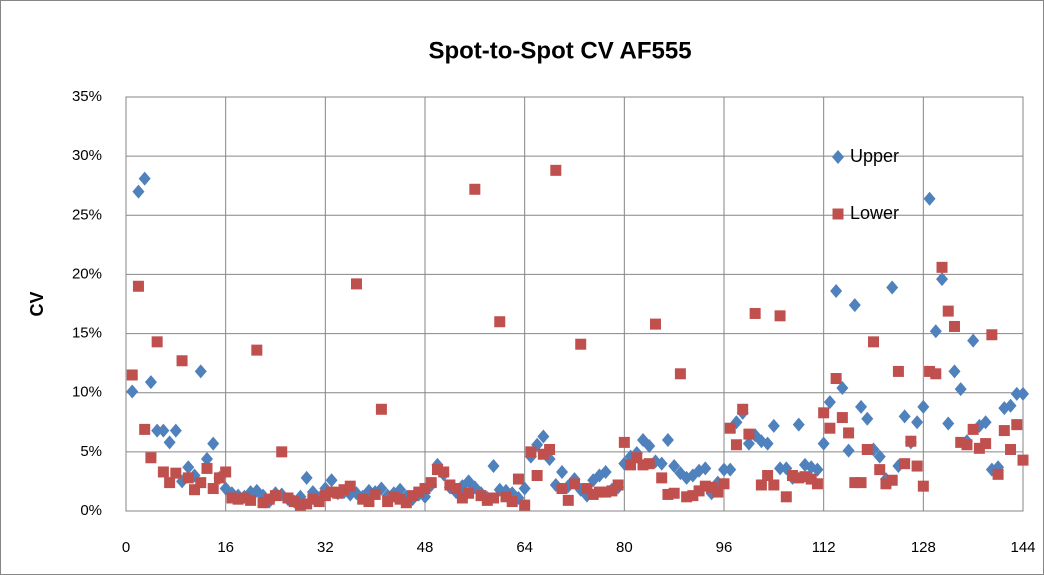 This screenshot has width=1044, height=575. What do you see at coordinates (1022, 547) in the screenshot?
I see `x-tick-label: 144` at bounding box center [1022, 547].